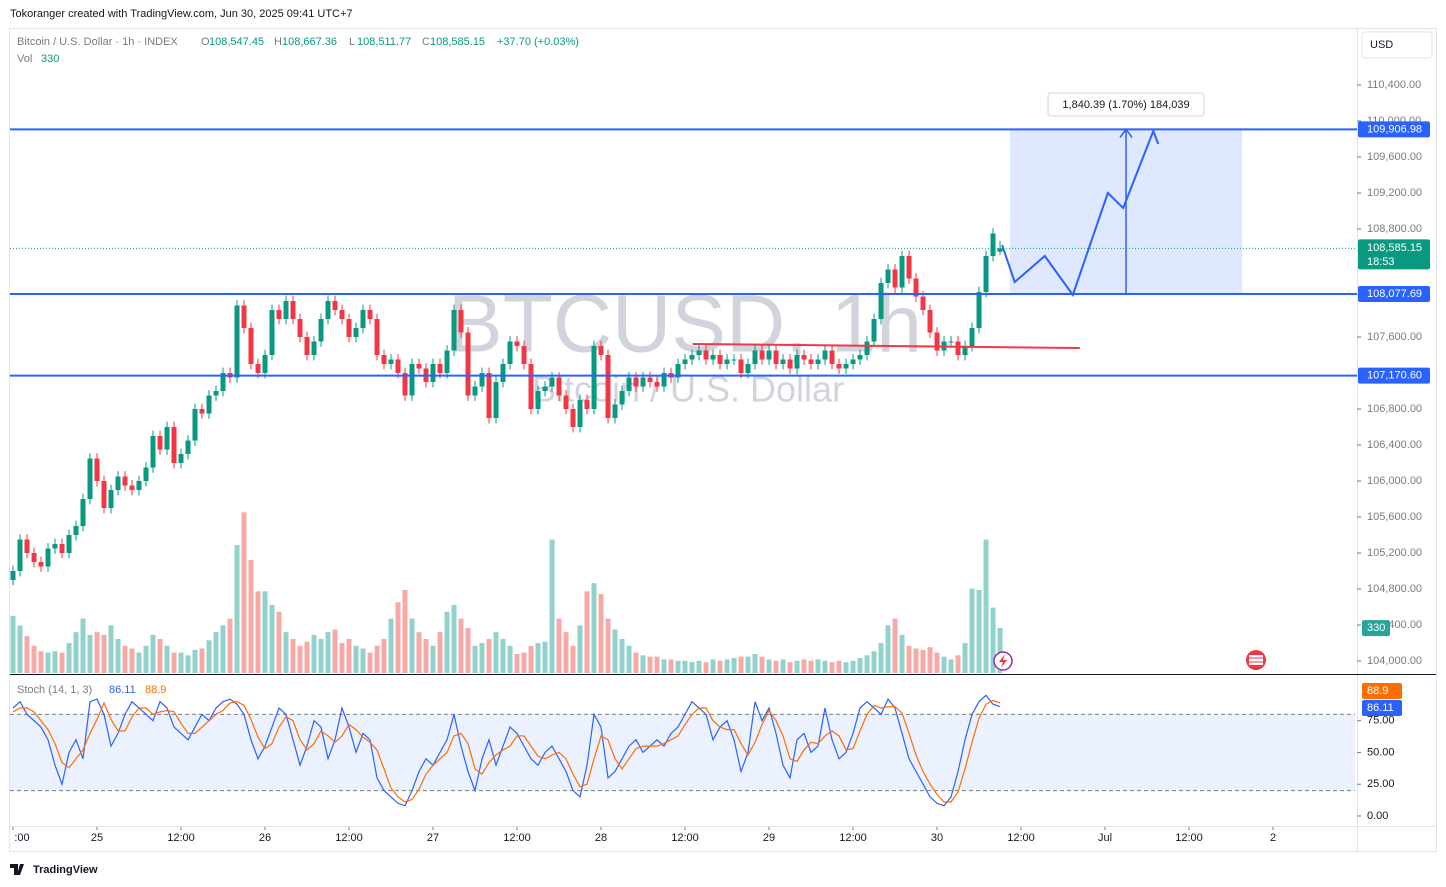 This screenshot has height=887, width=1446. I want to click on alert-icon, so click(1003, 661).